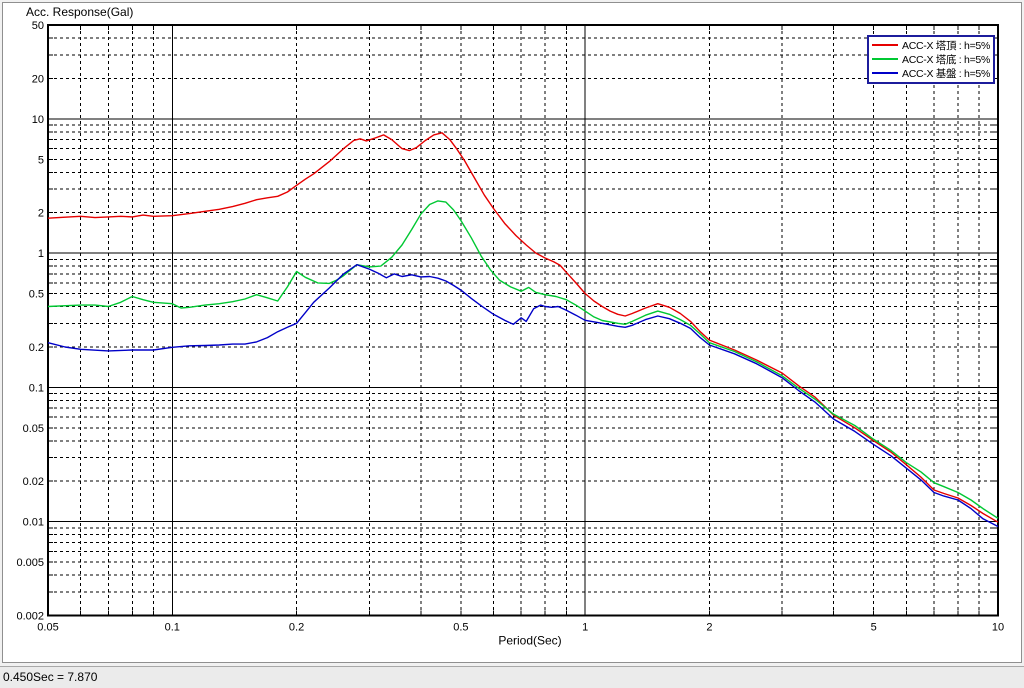 This screenshot has height=688, width=1024. I want to click on y-tick-label: 0.5, so click(36, 295).